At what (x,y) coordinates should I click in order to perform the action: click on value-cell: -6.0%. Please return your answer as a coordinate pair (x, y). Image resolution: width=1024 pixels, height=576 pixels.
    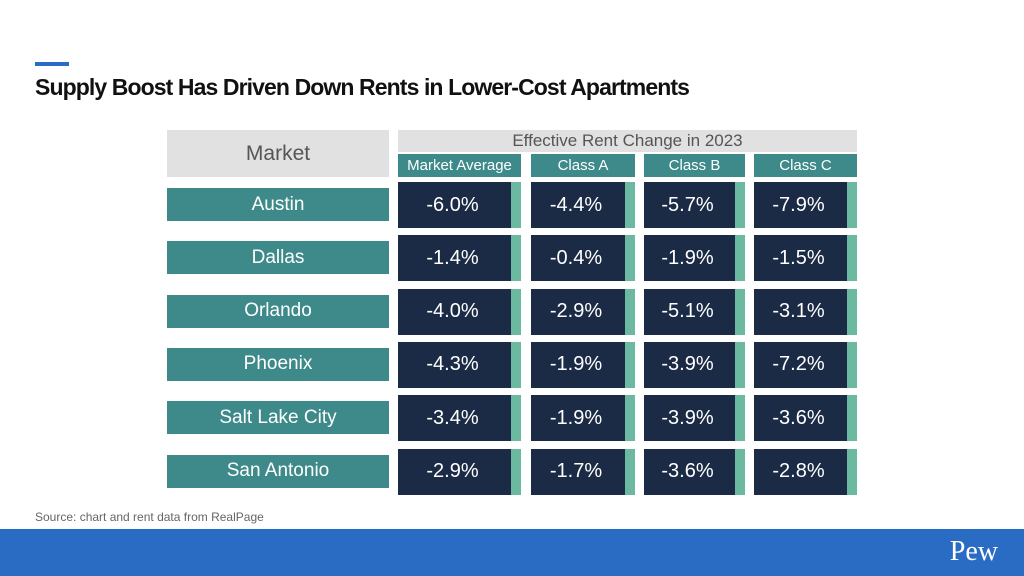
    Looking at the image, I should click on (459, 205).